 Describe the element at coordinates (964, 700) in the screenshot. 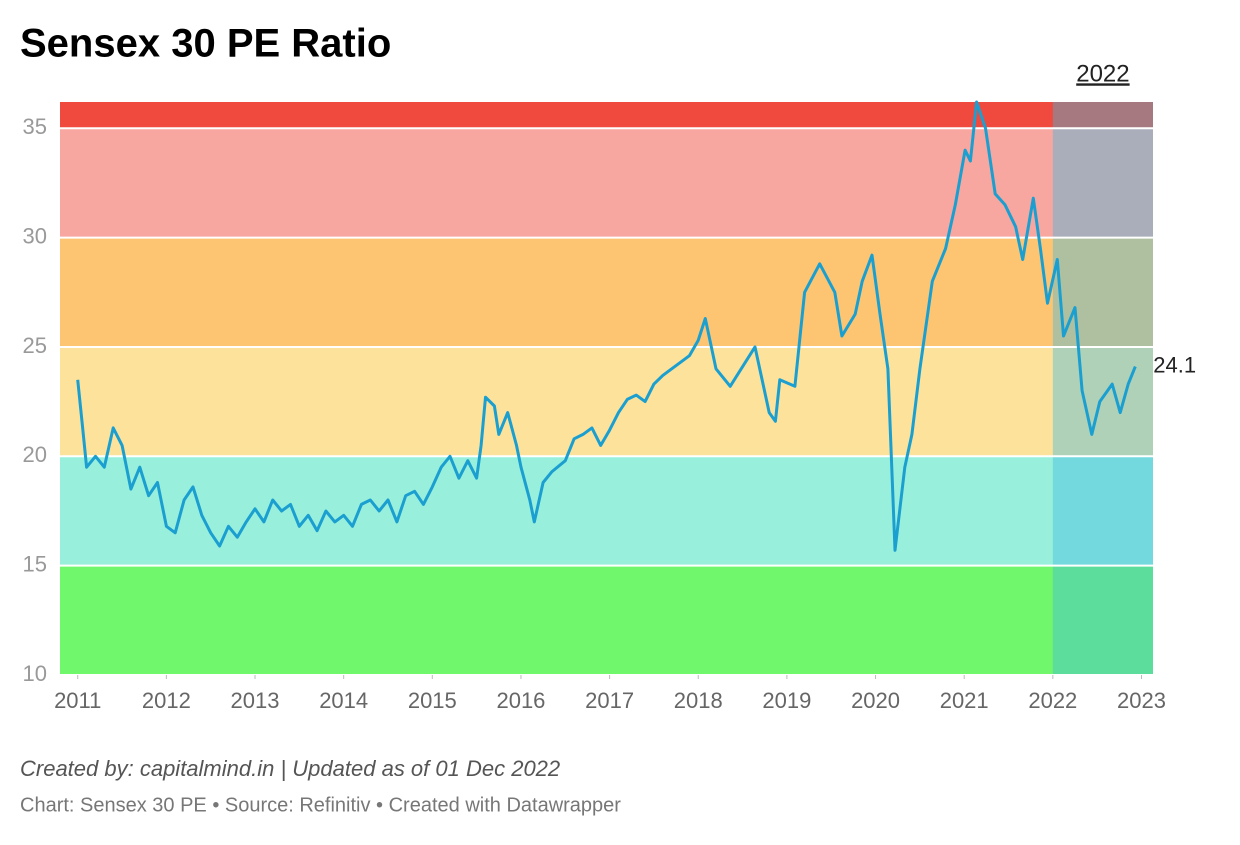

I see `x-tick-label: 2021` at that location.